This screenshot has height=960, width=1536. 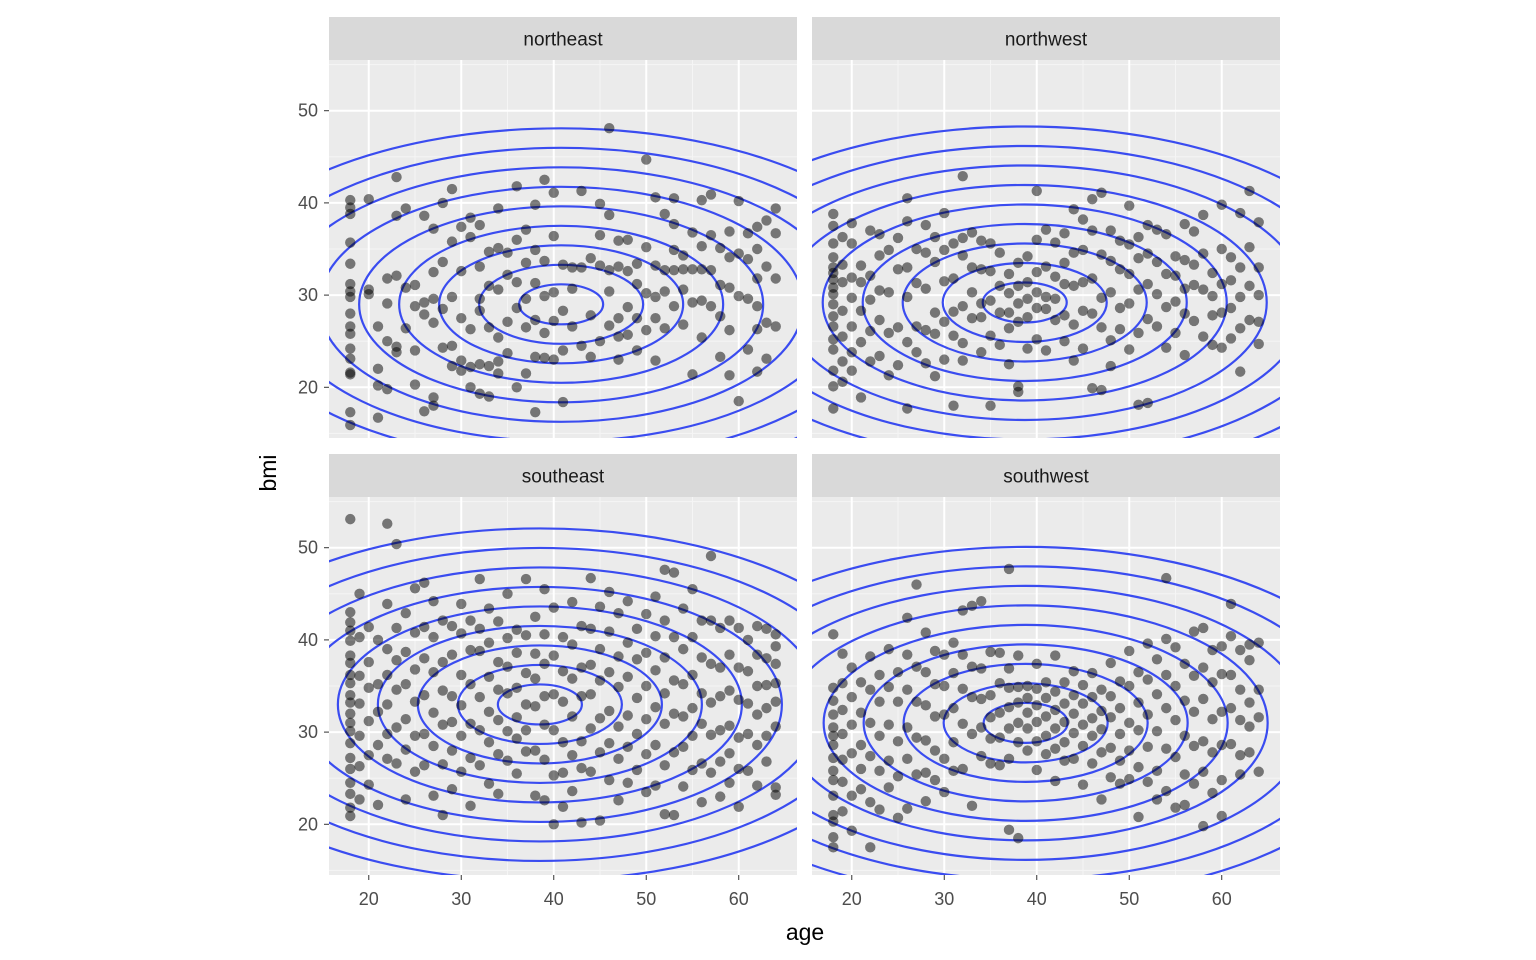 What do you see at coordinates (563, 38) in the screenshot?
I see `strip-northeast` at bounding box center [563, 38].